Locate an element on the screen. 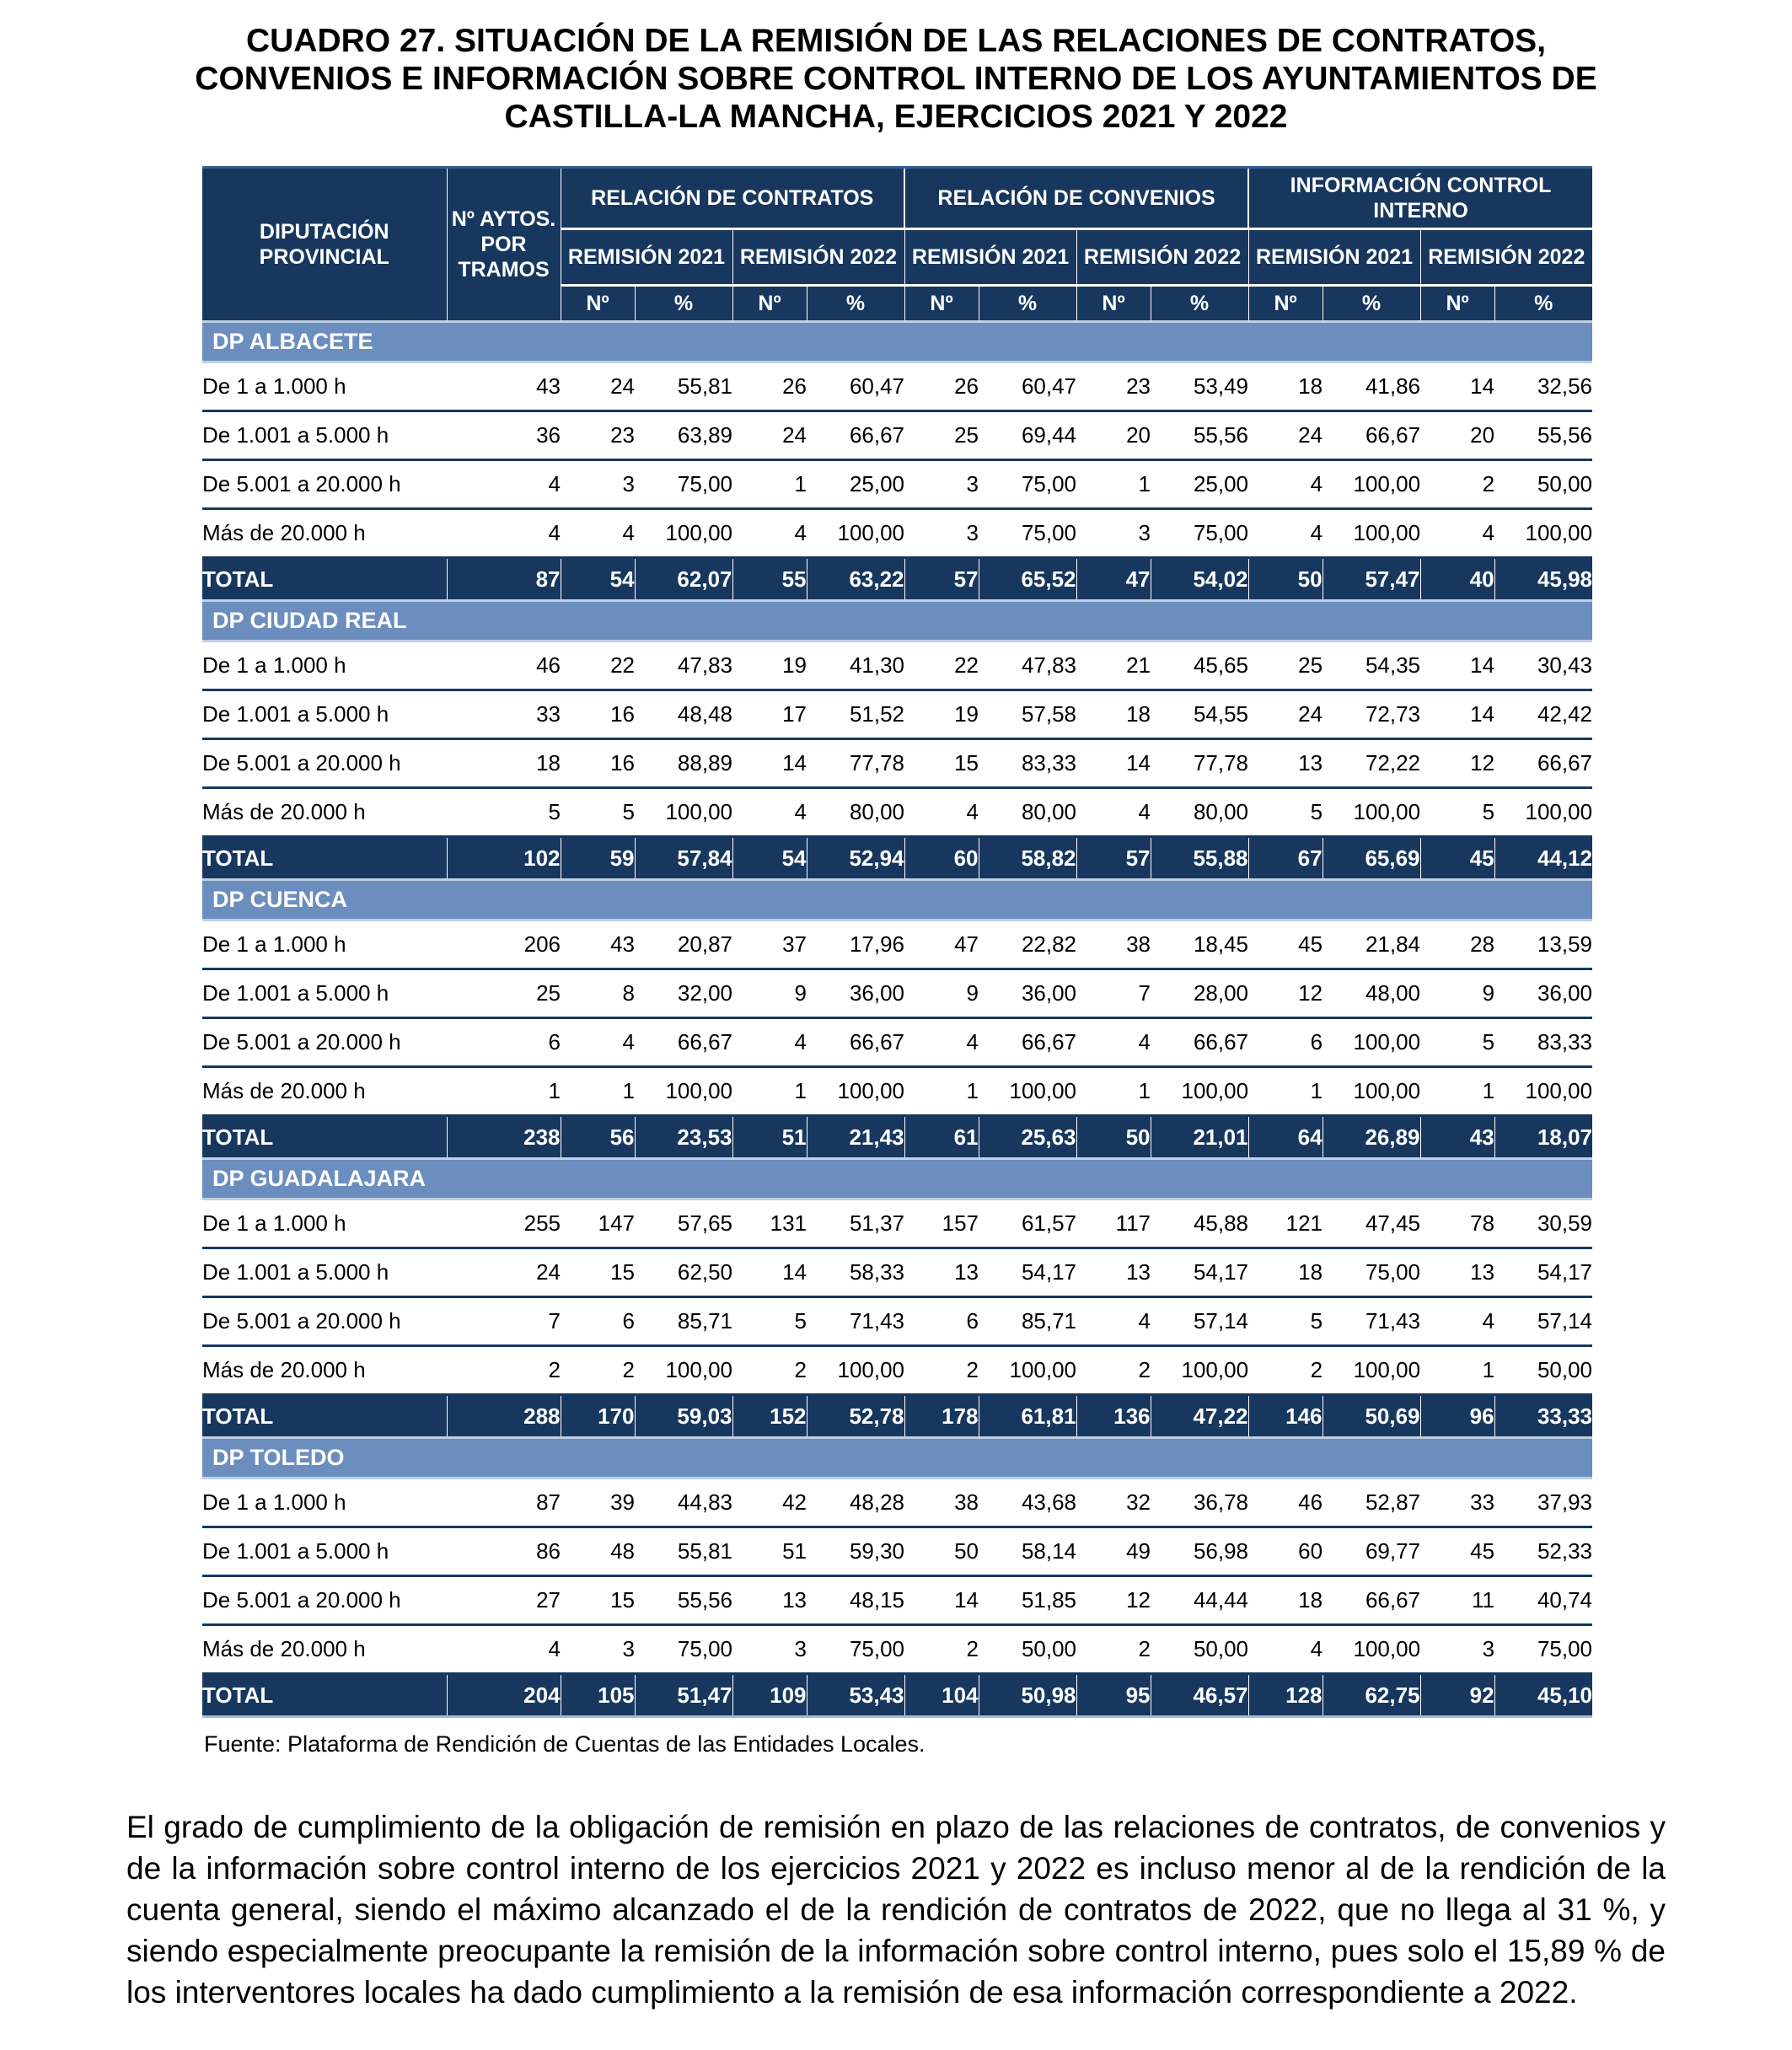 The height and width of the screenshot is (2050, 1792). pct-value: 47,83 is located at coordinates (1028, 666).